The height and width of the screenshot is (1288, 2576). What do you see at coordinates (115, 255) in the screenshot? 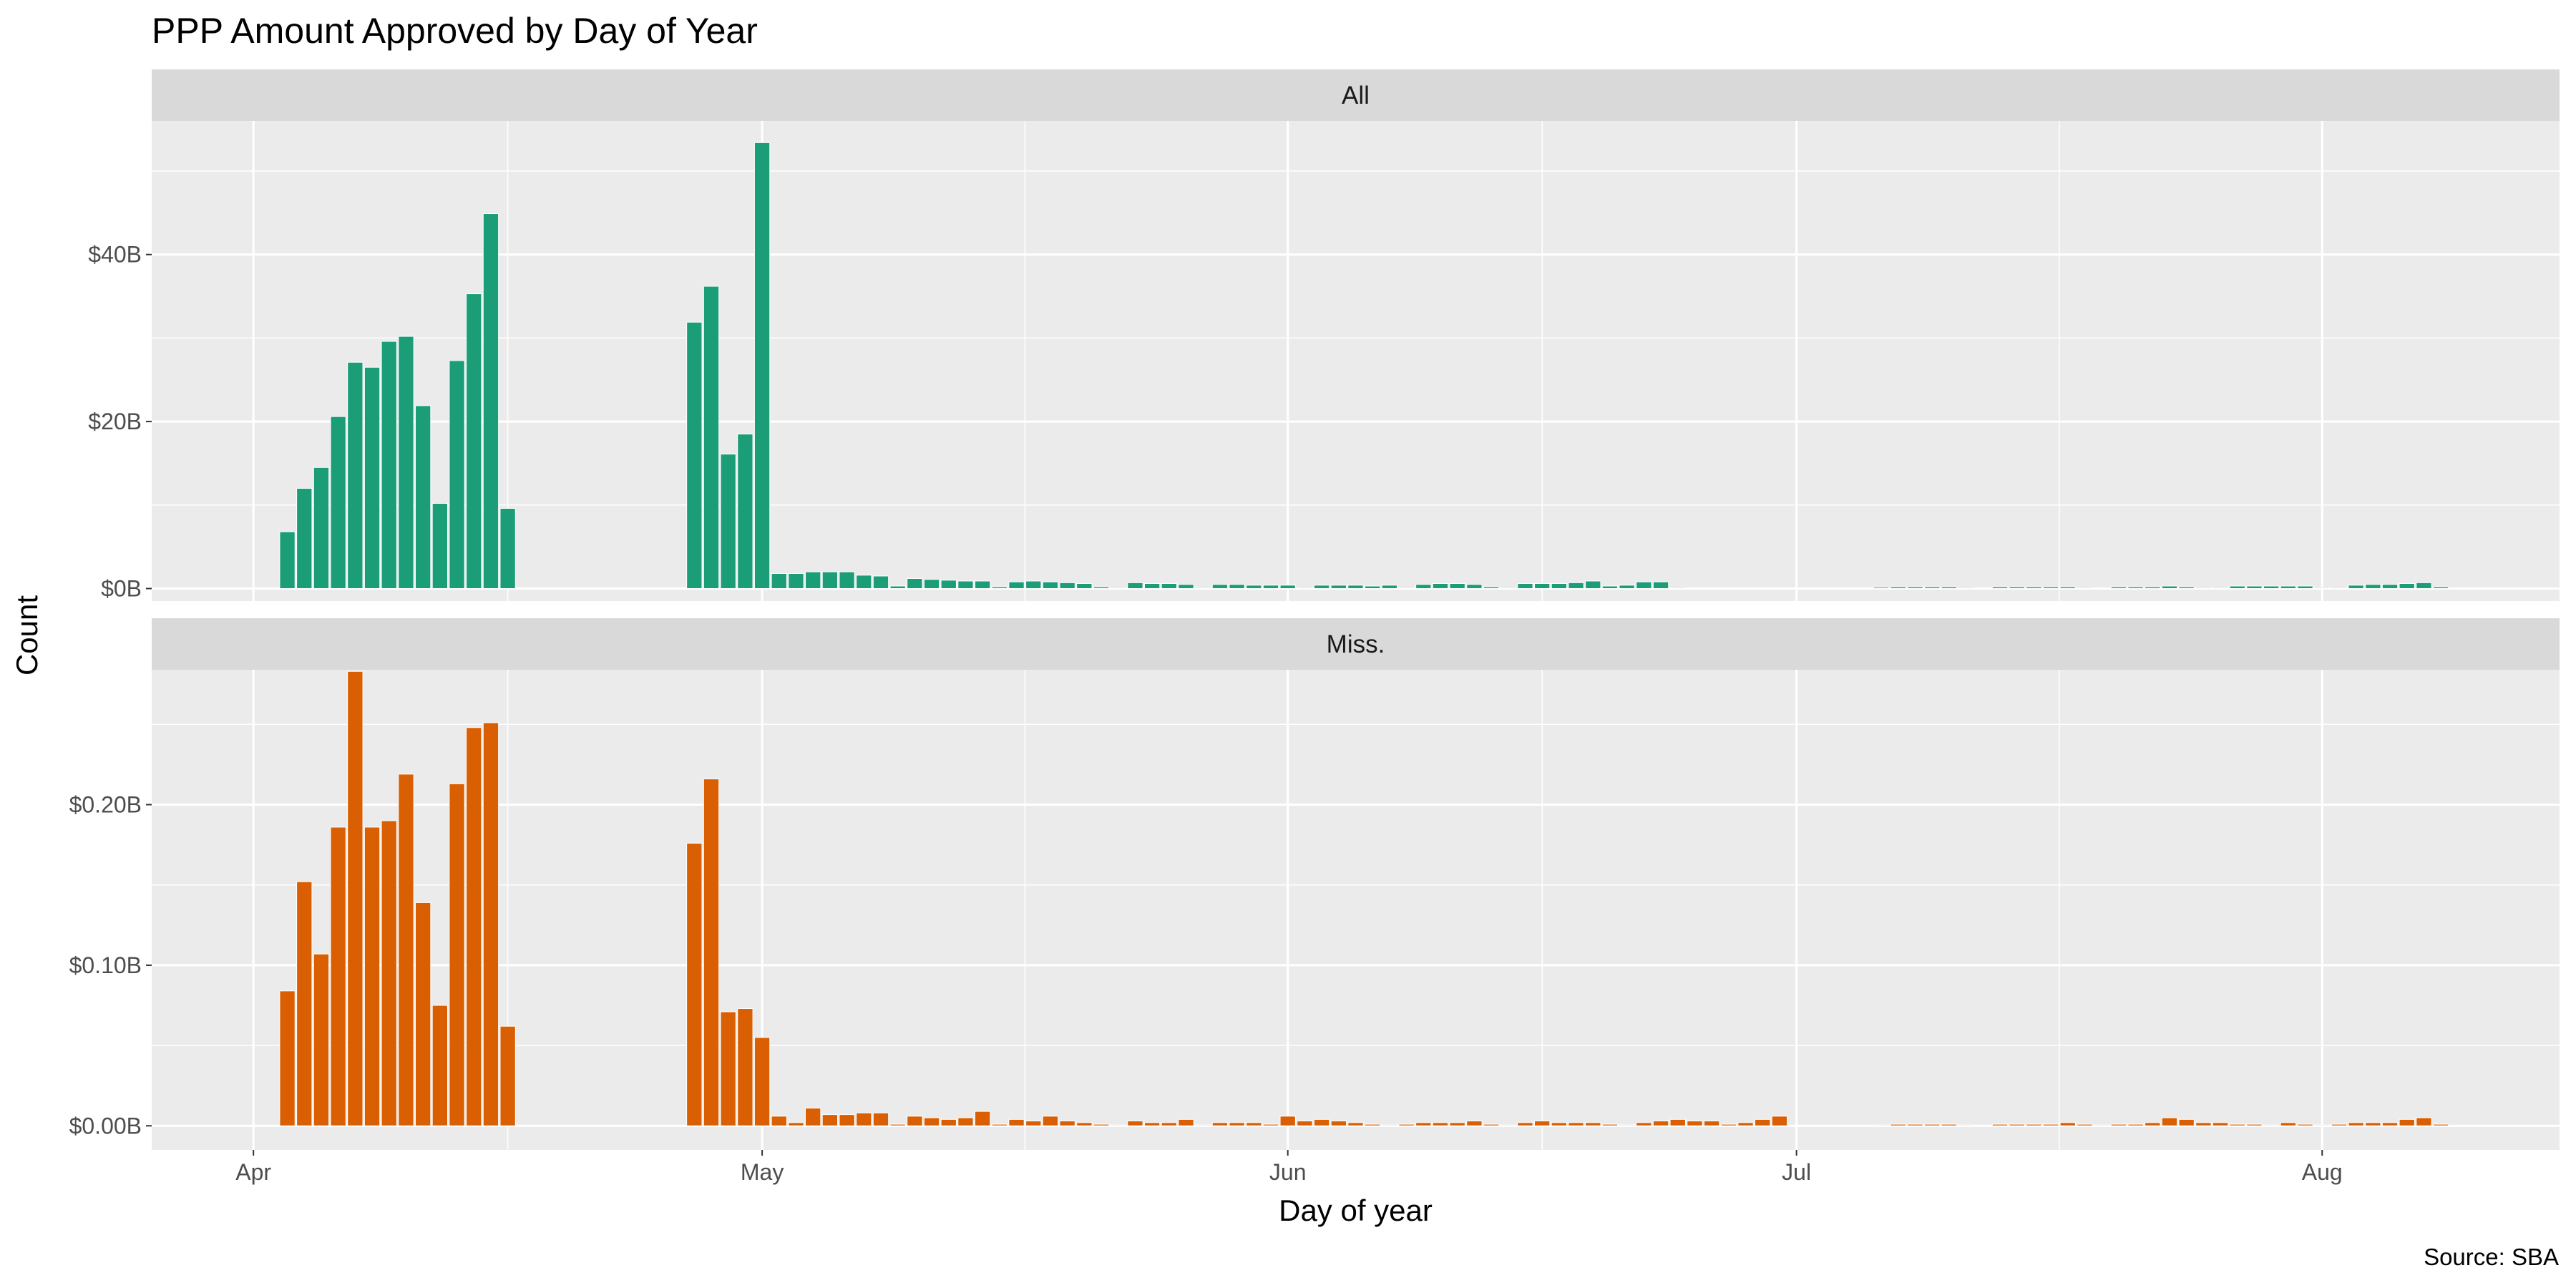
I see `y-tick-label: $40B` at bounding box center [115, 255].